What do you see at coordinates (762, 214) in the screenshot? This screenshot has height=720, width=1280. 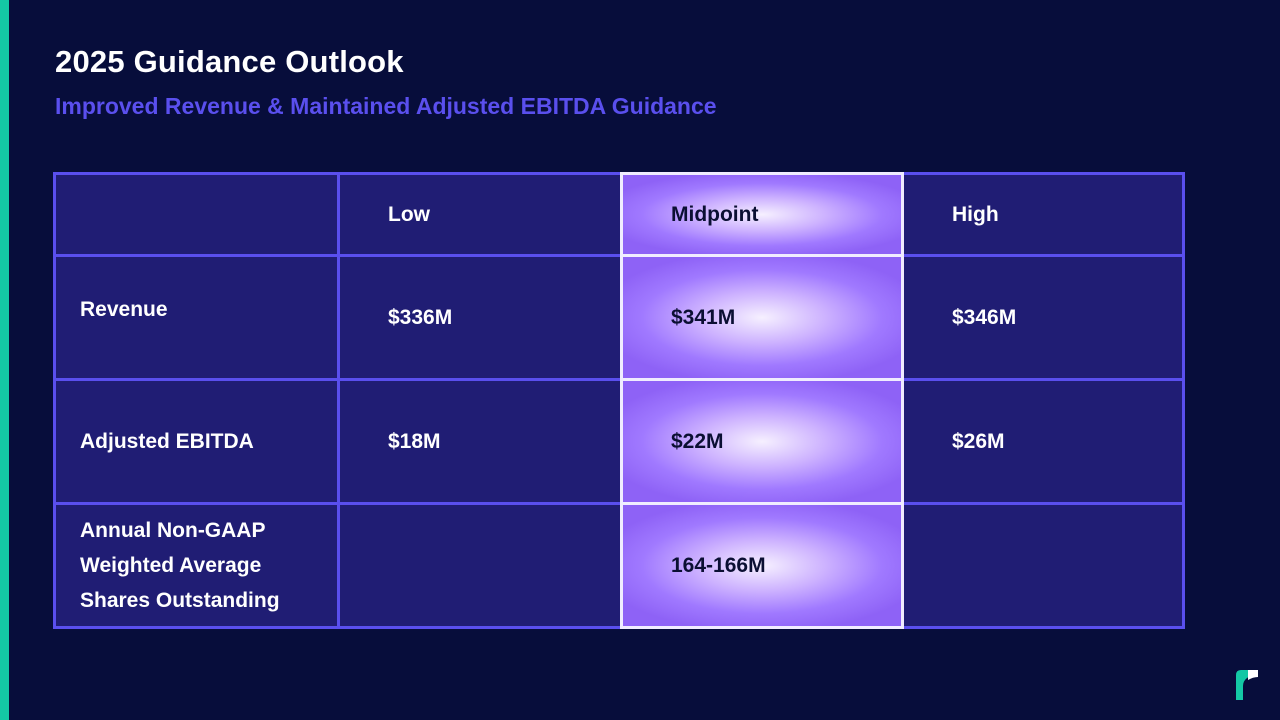 I see `midpoint-header-cell` at bounding box center [762, 214].